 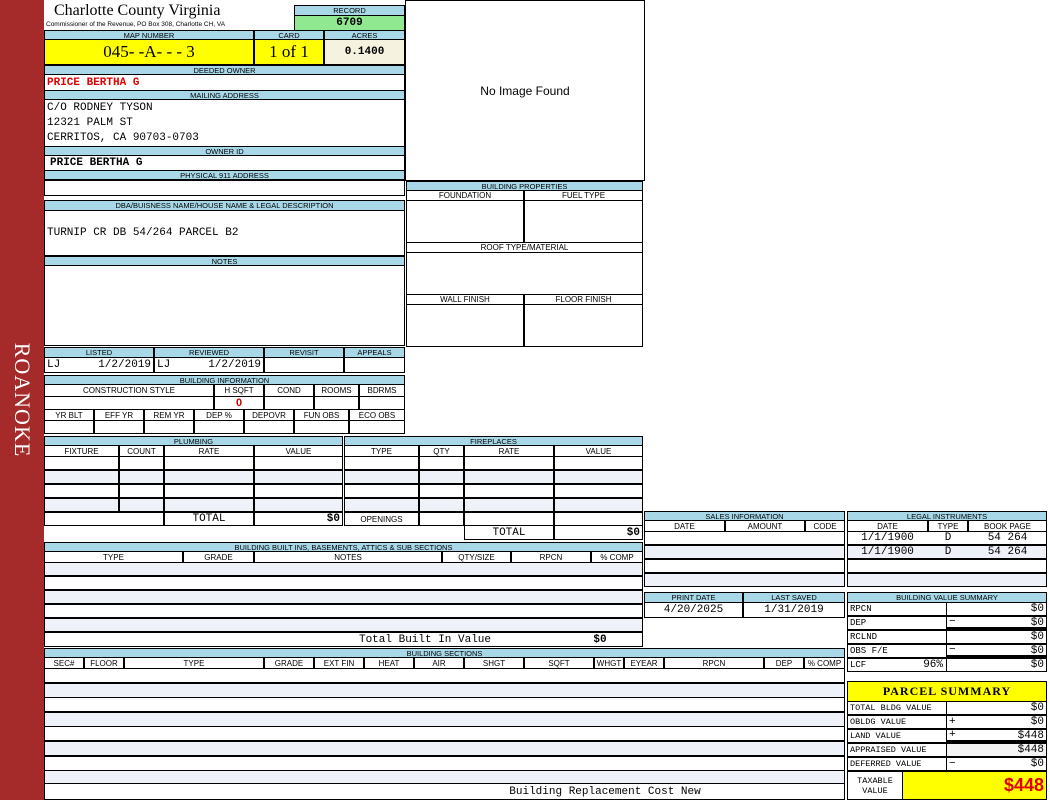 I want to click on summary-sign, so click(x=996, y=609).